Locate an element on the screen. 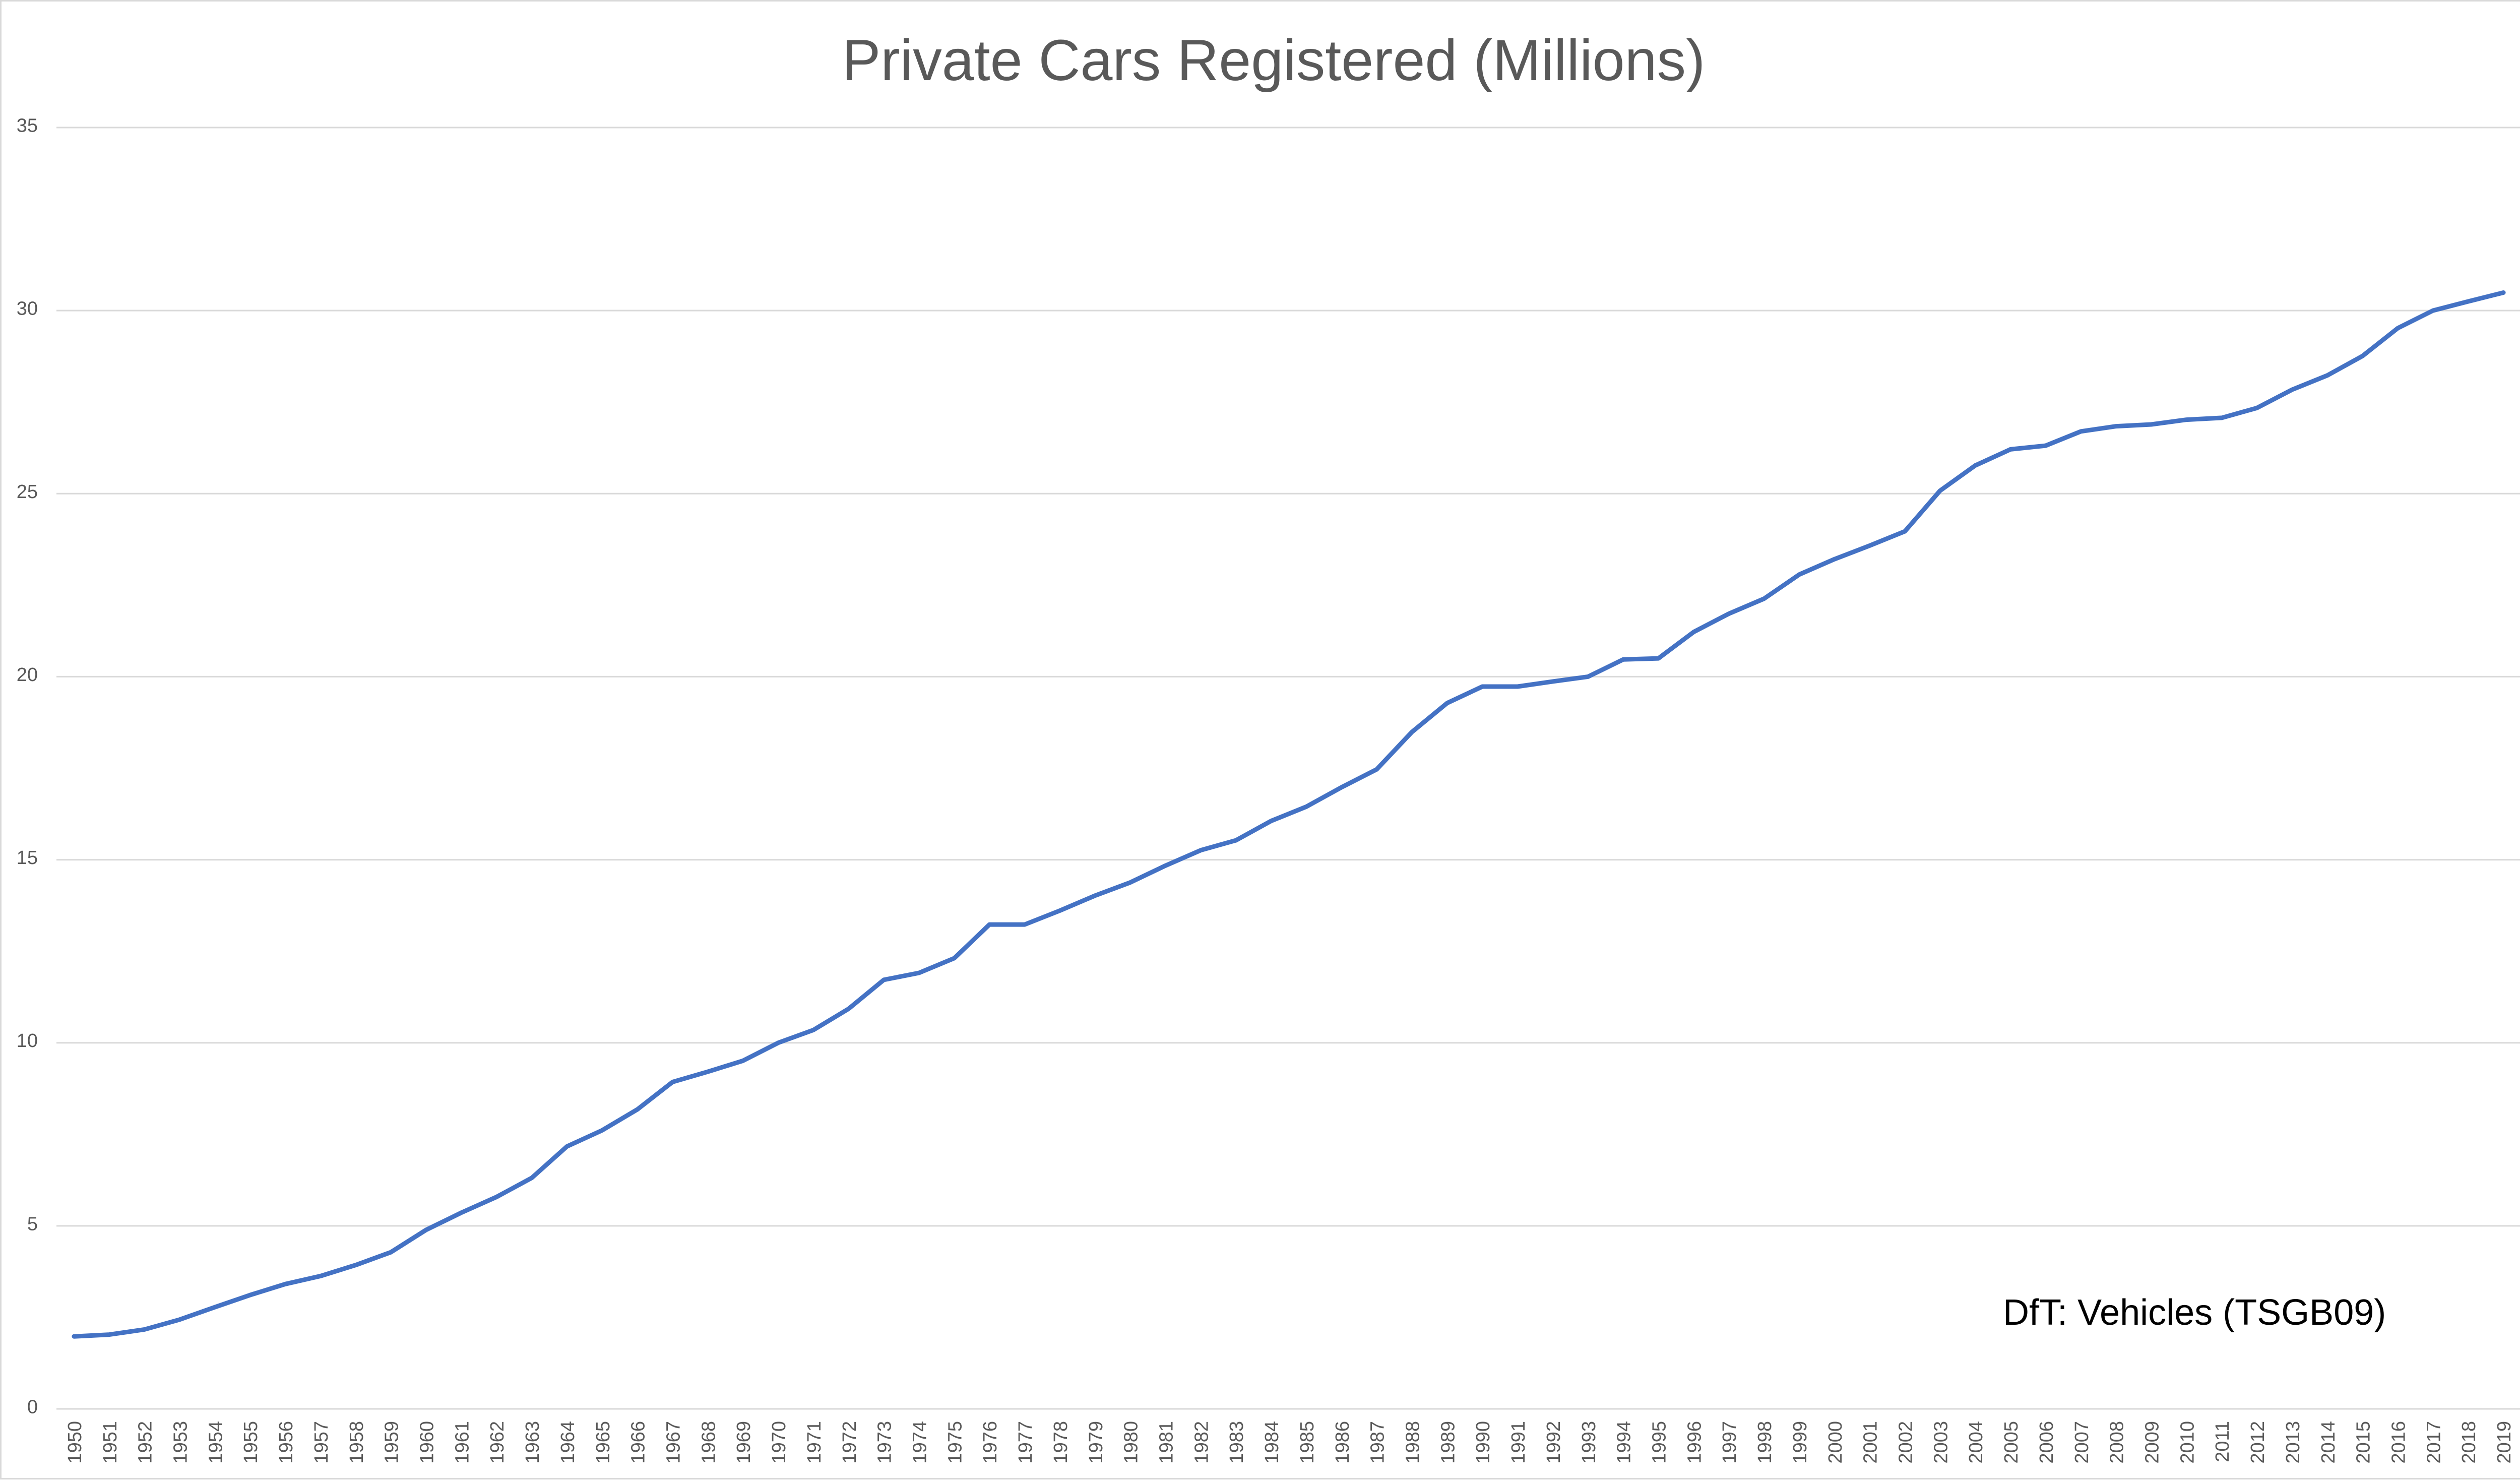 This screenshot has width=2520, height=1482. svg-text: 1963 is located at coordinates (532, 1443).